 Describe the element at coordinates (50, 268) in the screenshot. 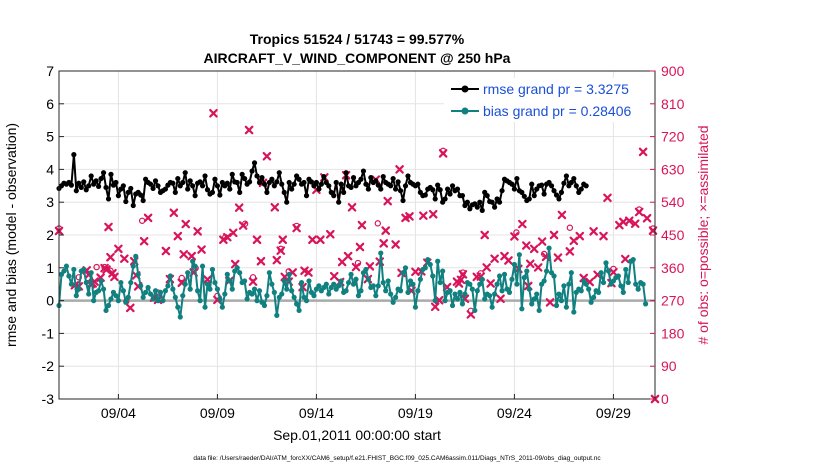

I see `left-tick-label: 1` at that location.